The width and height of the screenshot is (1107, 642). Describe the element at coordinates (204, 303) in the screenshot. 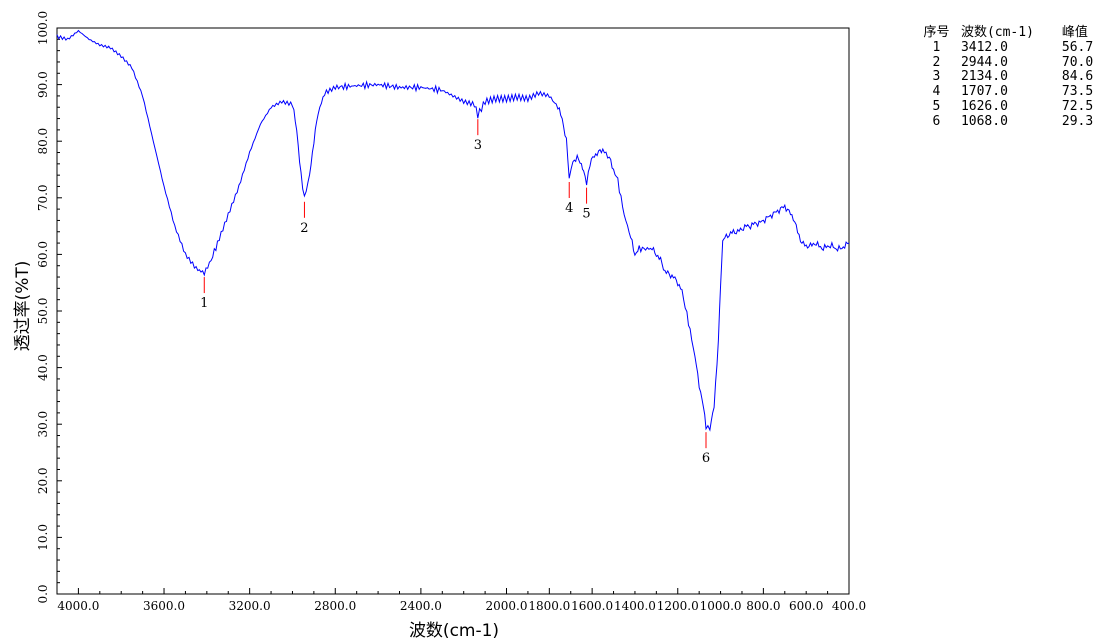

I see `peak-label: 1` at that location.